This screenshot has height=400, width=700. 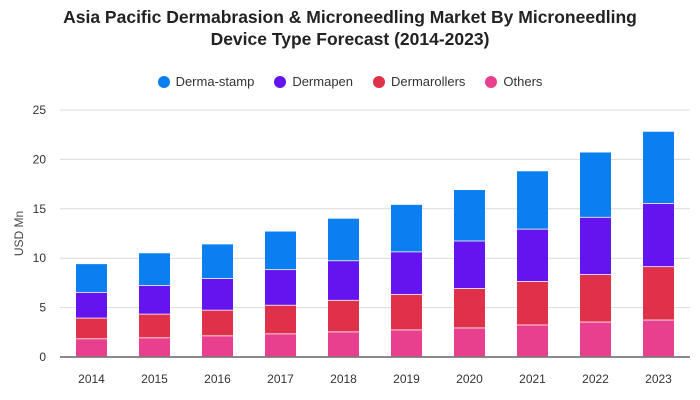 I want to click on bar-segment-dermarollers-2018, so click(x=343, y=316).